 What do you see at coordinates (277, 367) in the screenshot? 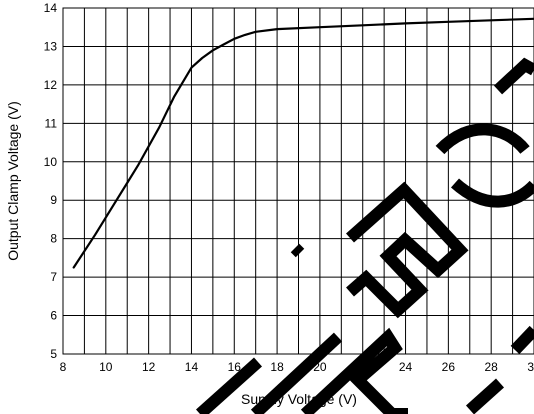
I see `x-tick-label: 18` at bounding box center [277, 367].